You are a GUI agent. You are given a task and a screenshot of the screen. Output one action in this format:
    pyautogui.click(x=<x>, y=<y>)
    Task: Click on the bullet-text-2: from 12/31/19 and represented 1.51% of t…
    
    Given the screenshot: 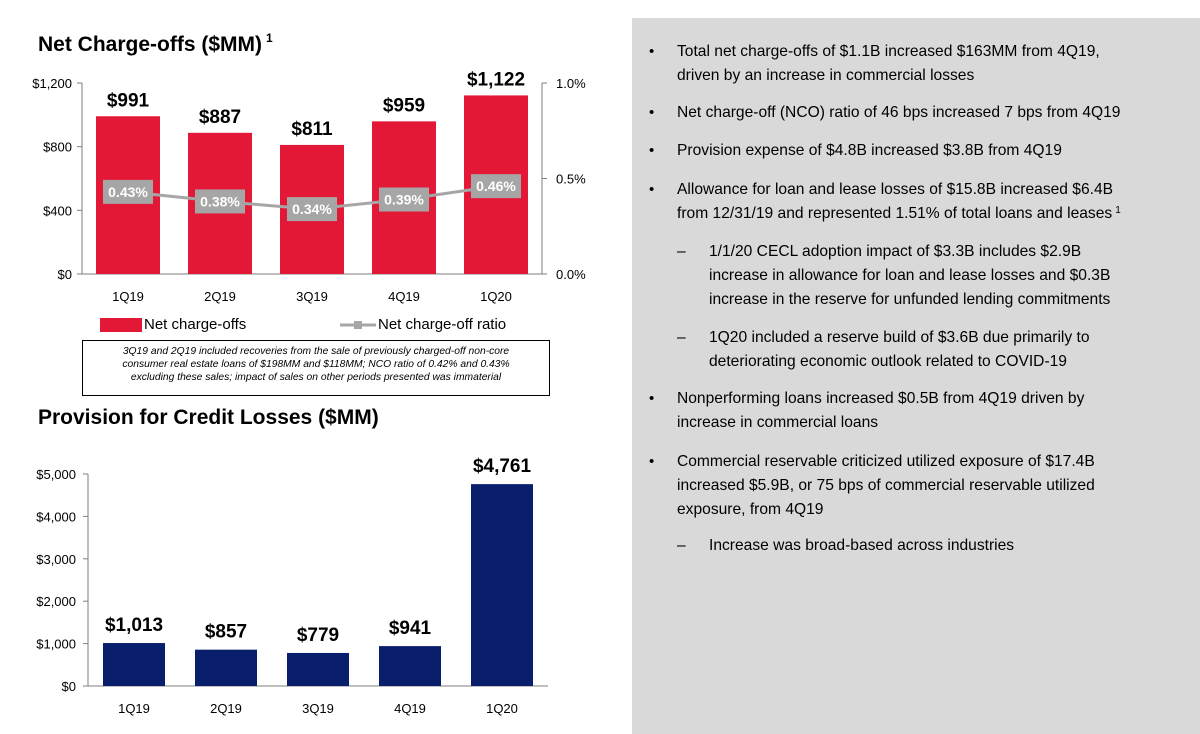 What is the action you would take?
    pyautogui.click(x=895, y=213)
    